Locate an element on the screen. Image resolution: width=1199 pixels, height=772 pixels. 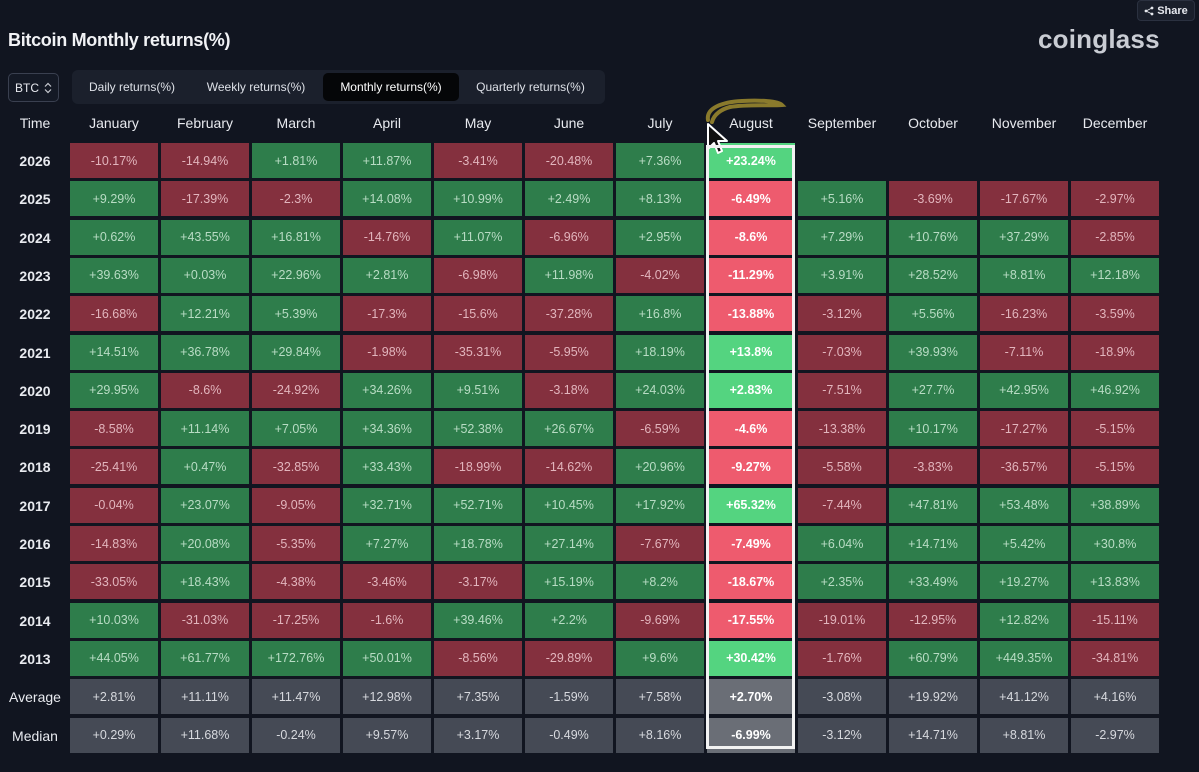
return-cell-2026-july: +7.36% is located at coordinates (660, 160).